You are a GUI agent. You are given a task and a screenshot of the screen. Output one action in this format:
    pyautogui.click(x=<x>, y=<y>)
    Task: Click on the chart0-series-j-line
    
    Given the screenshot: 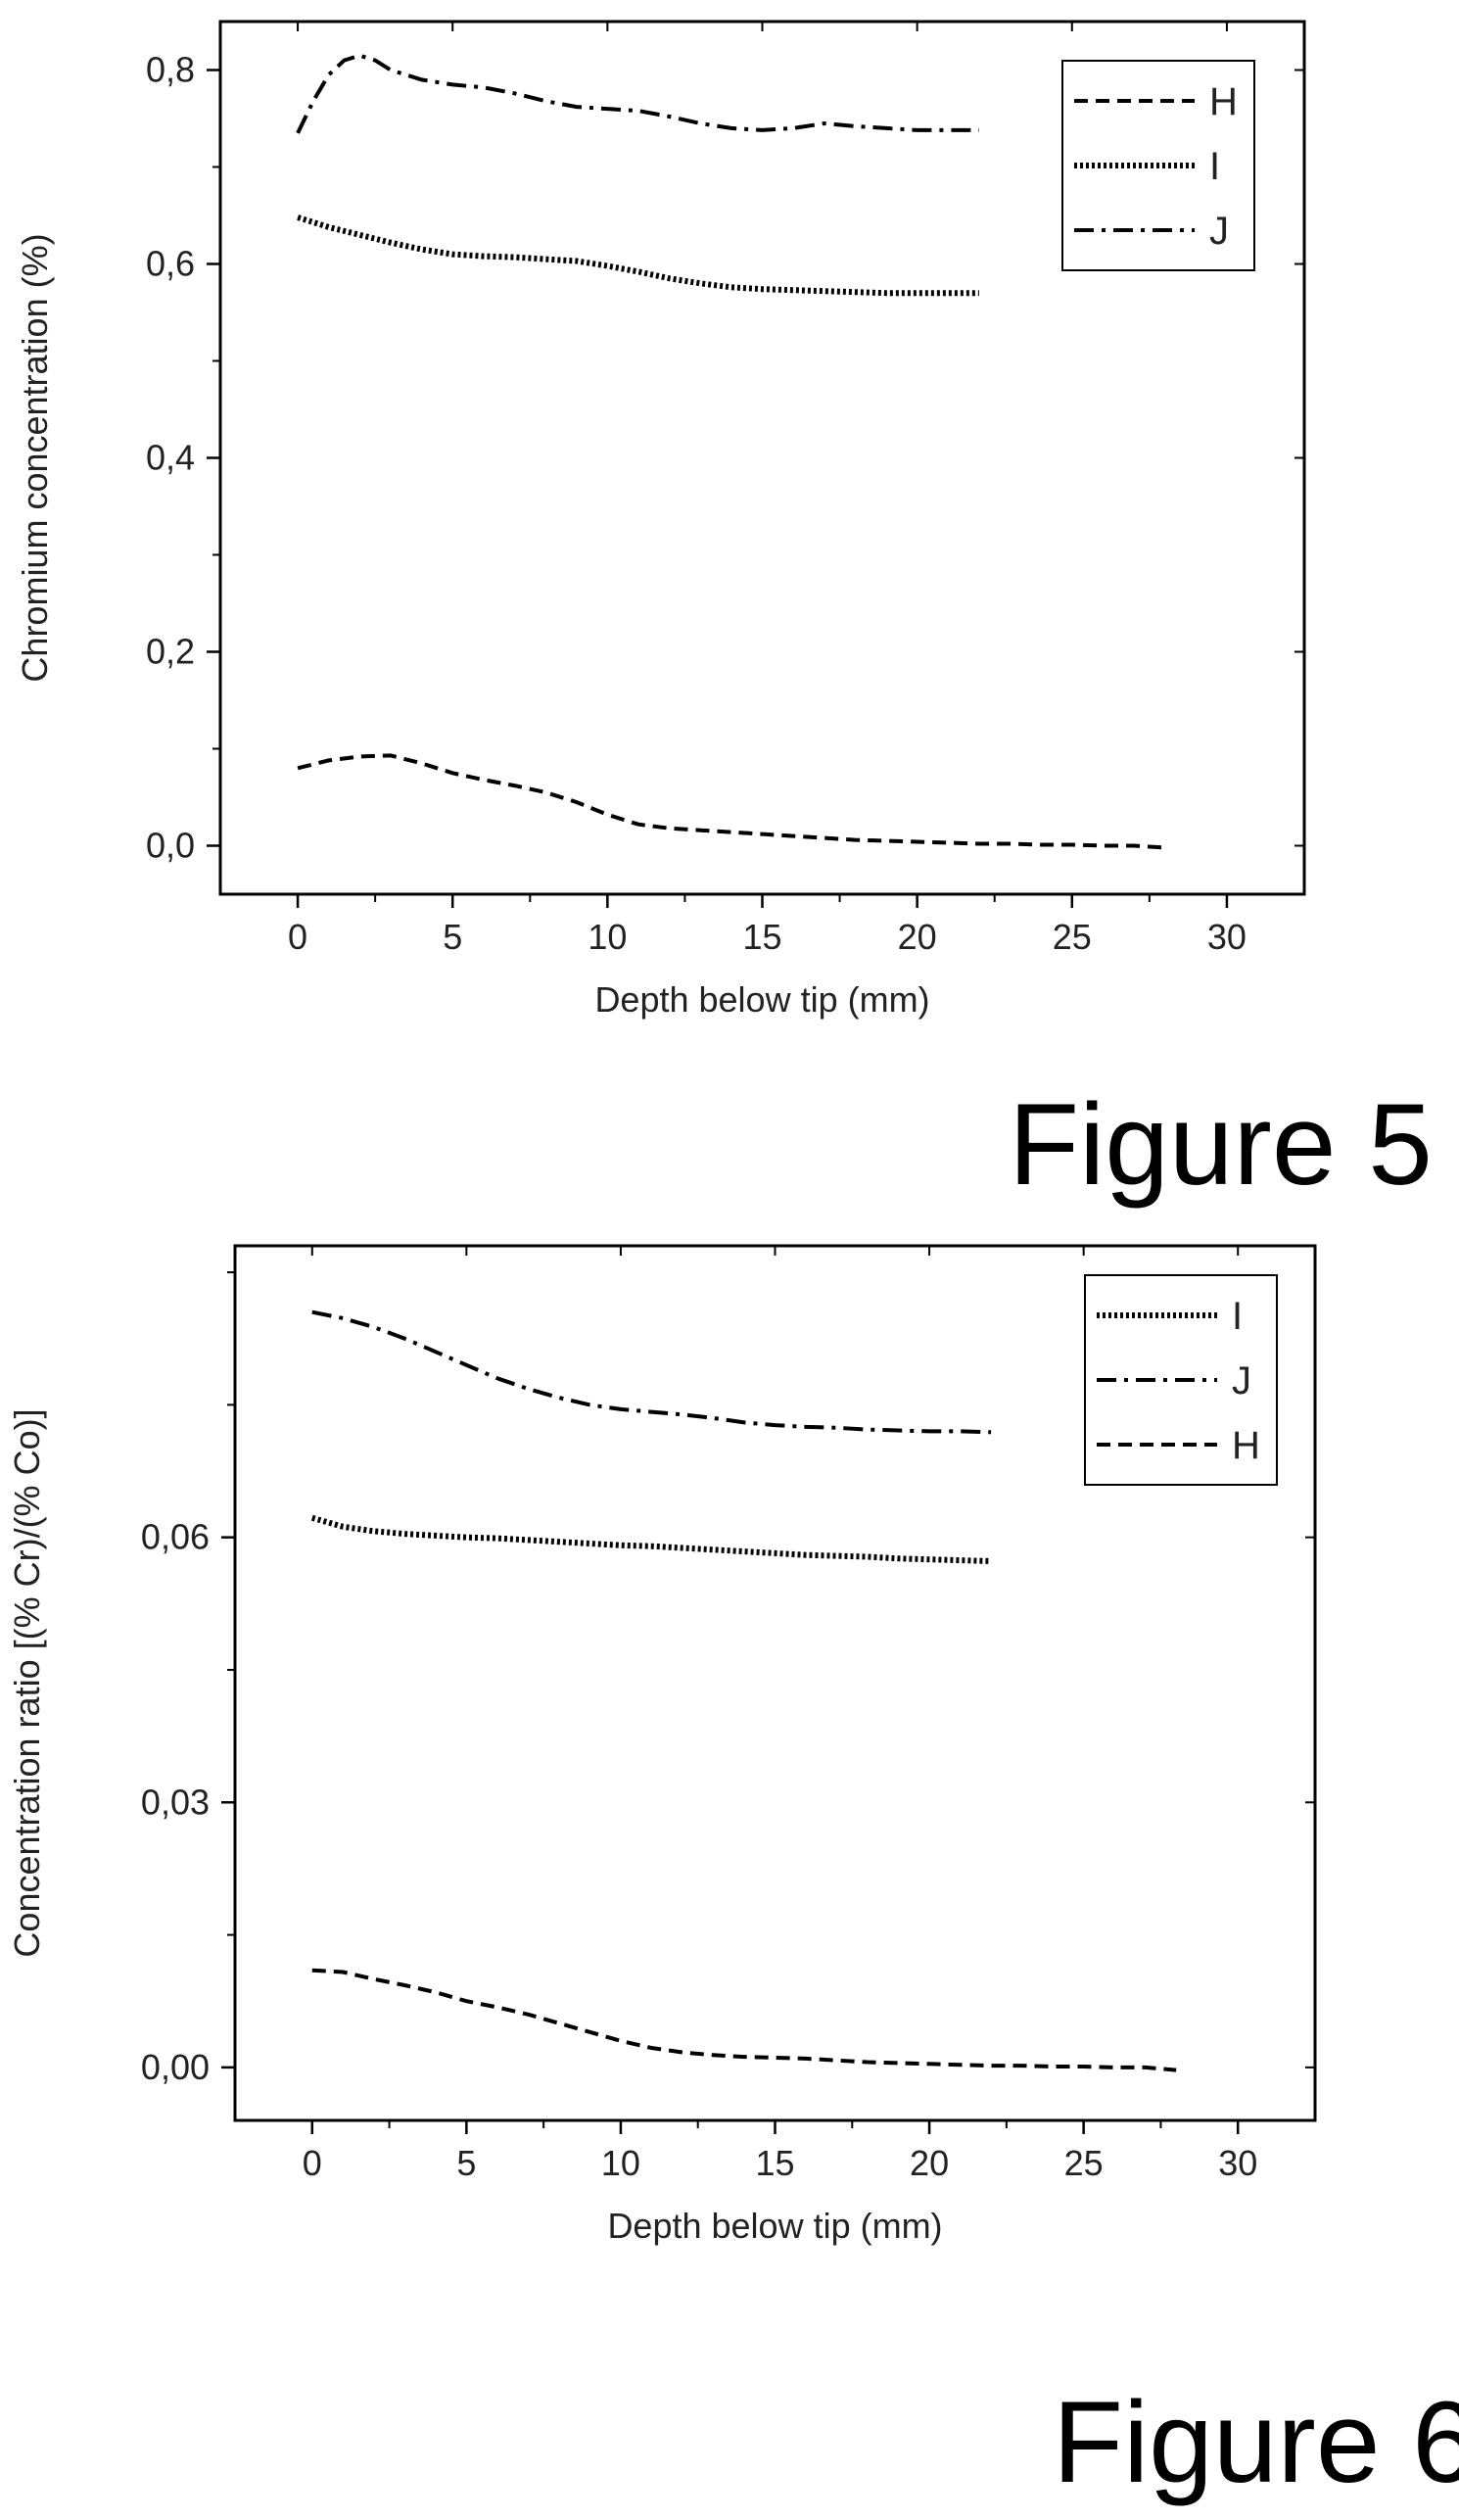 What is the action you would take?
    pyautogui.click(x=637, y=93)
    